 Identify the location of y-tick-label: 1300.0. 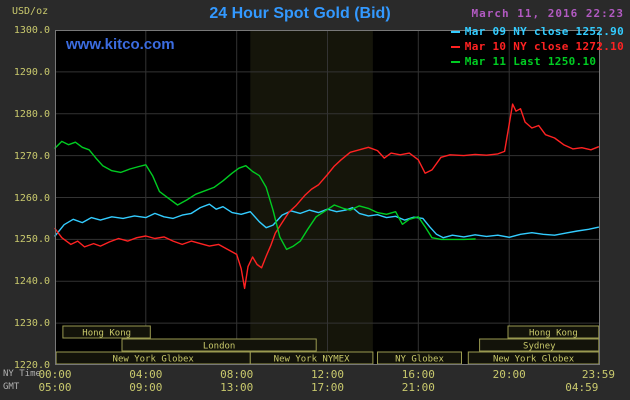
(31, 30).